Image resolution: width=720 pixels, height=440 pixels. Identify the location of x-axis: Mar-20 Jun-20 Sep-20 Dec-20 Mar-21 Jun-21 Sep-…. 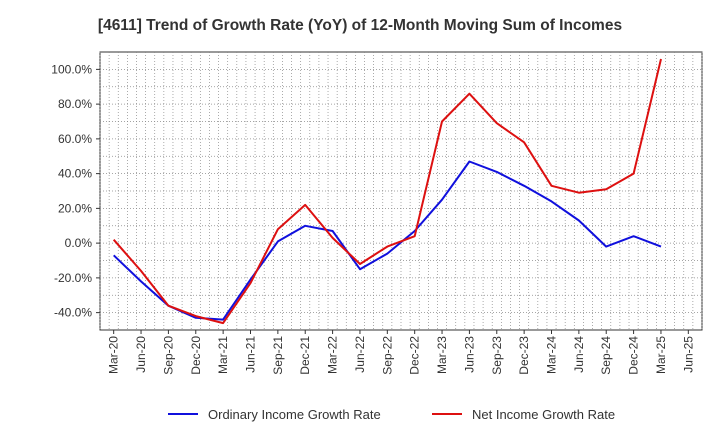
(401, 352).